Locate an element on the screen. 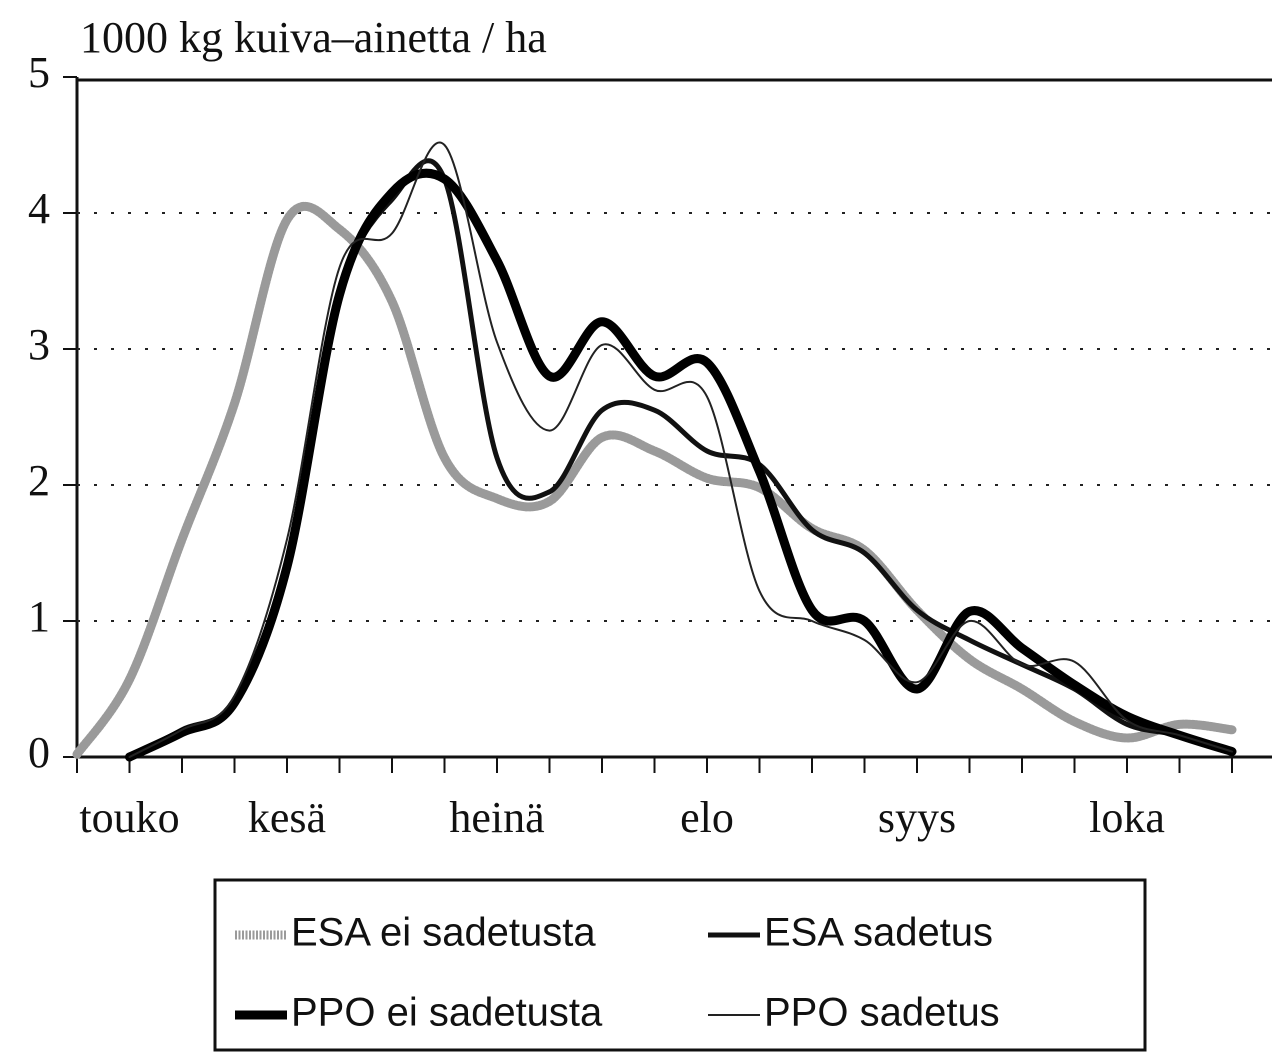 The image size is (1272, 1057). y-tick-label: 2 is located at coordinates (39, 480).